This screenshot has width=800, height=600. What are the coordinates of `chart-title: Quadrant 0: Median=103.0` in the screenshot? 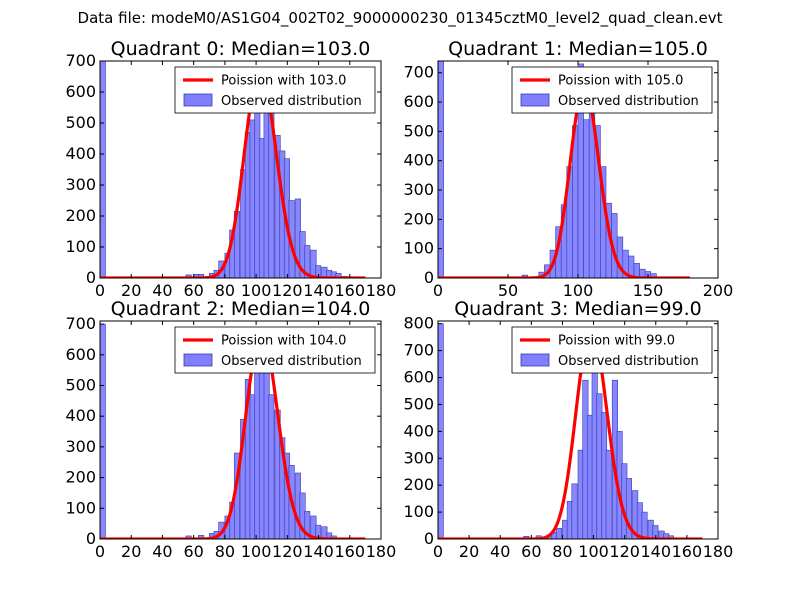 It's located at (241, 49).